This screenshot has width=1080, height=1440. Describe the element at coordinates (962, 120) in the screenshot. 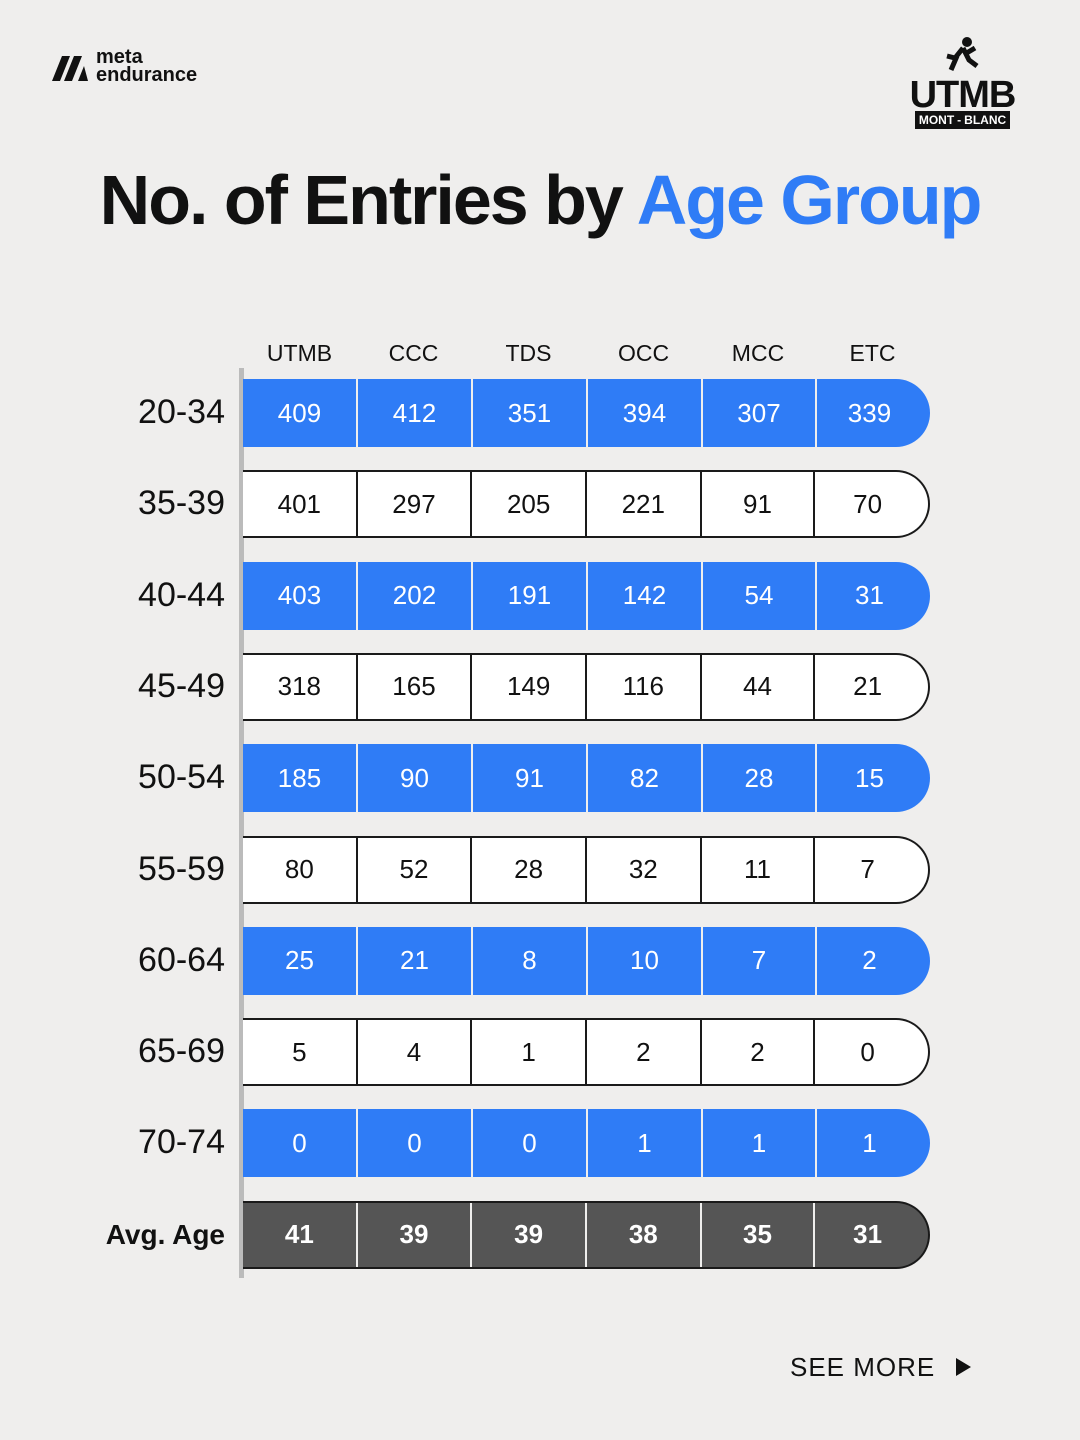

I see `race-logo-sub: MONT - BLANC` at that location.